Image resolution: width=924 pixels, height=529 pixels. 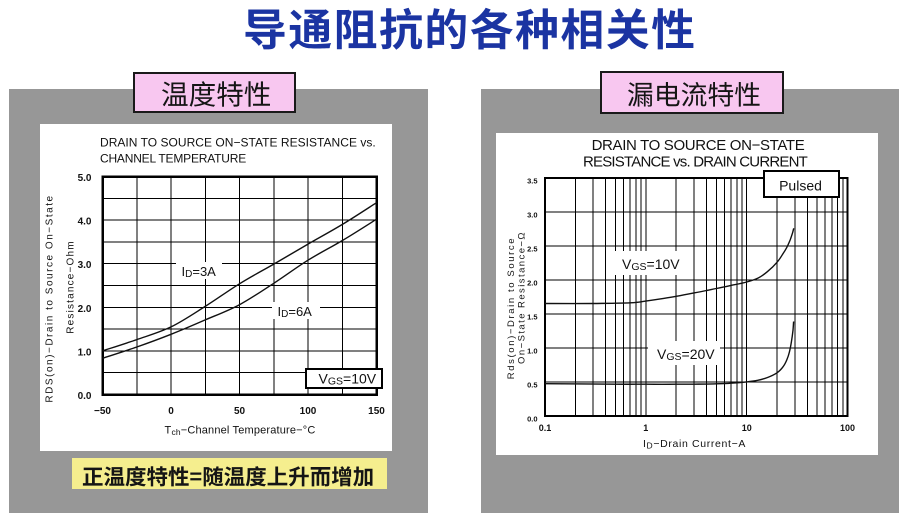 What do you see at coordinates (376, 411) in the screenshot?
I see `svg-text: 150` at bounding box center [376, 411].